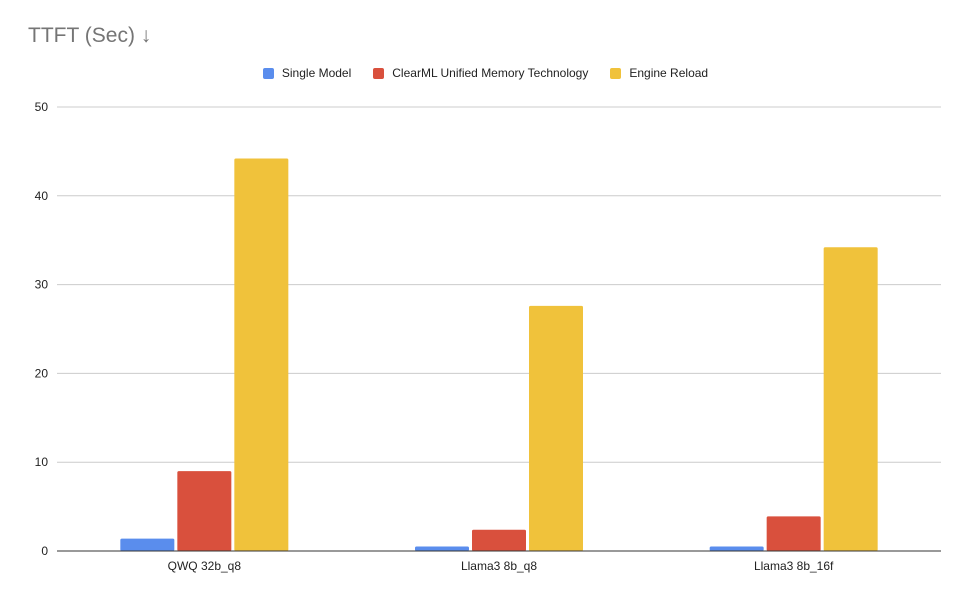 Image resolution: width=971 pixels, height=599 pixels. I want to click on y-tick-label: 30, so click(42, 285).